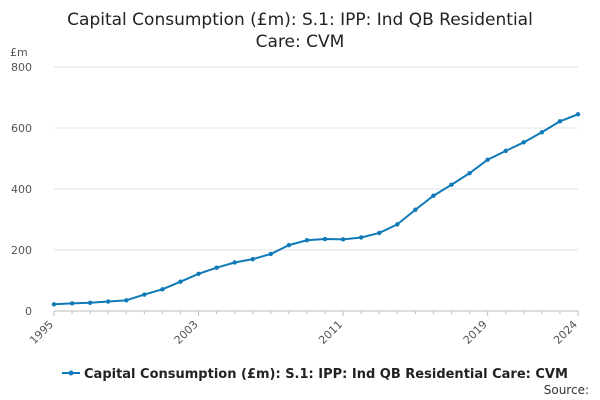  What do you see at coordinates (162, 289) in the screenshot?
I see `data-point-2001` at bounding box center [162, 289].